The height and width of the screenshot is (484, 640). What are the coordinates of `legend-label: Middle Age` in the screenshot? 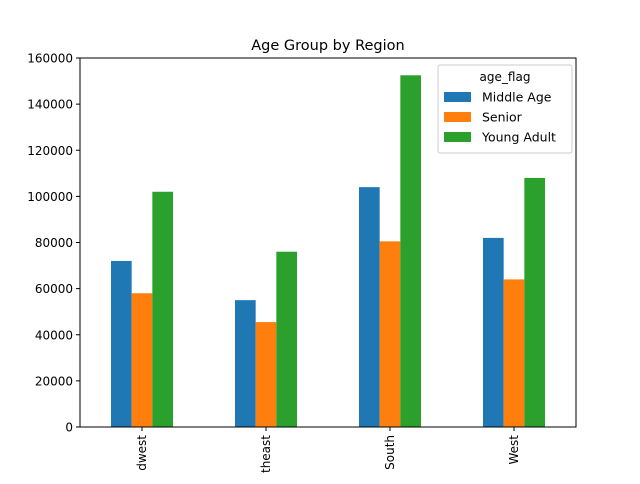 It's located at (517, 97).